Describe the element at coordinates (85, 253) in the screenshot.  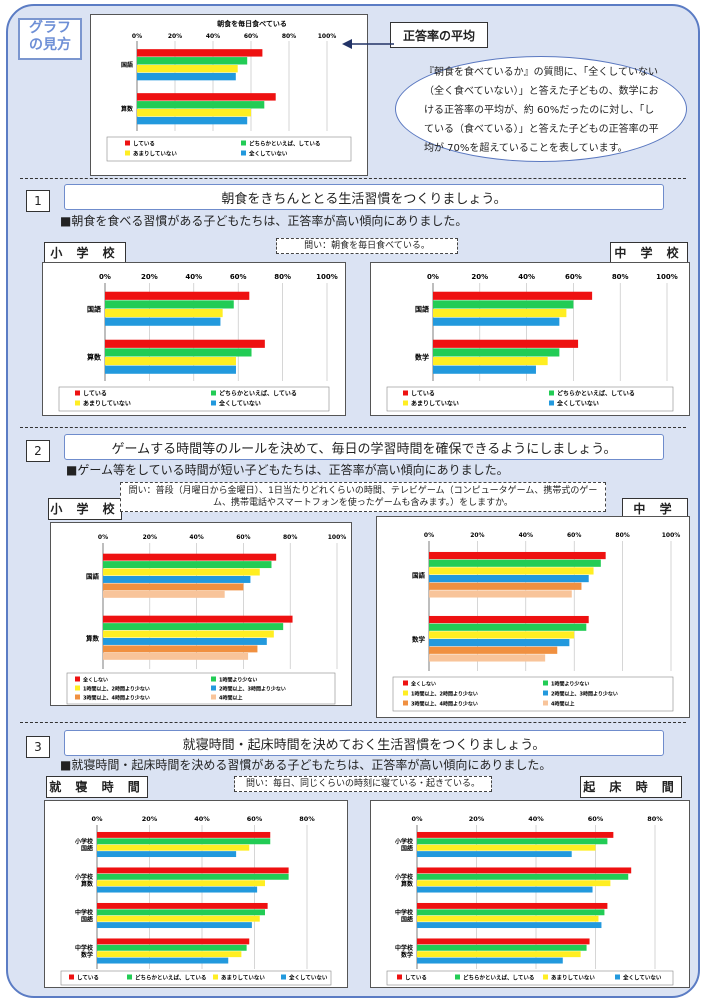
I see `section-1-left-label: 小 学 校` at that location.